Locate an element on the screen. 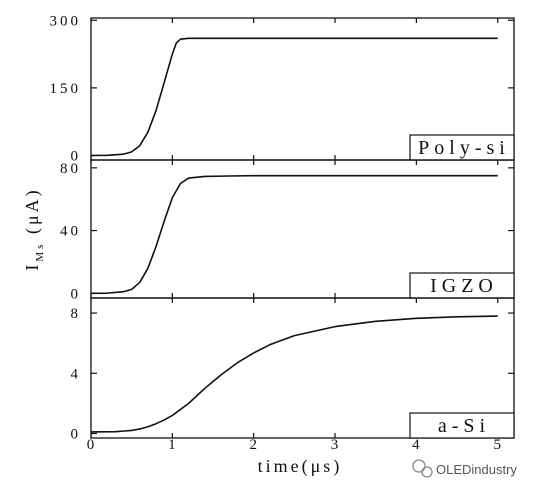 The width and height of the screenshot is (540, 498). wechat-icon is located at coordinates (422, 468).